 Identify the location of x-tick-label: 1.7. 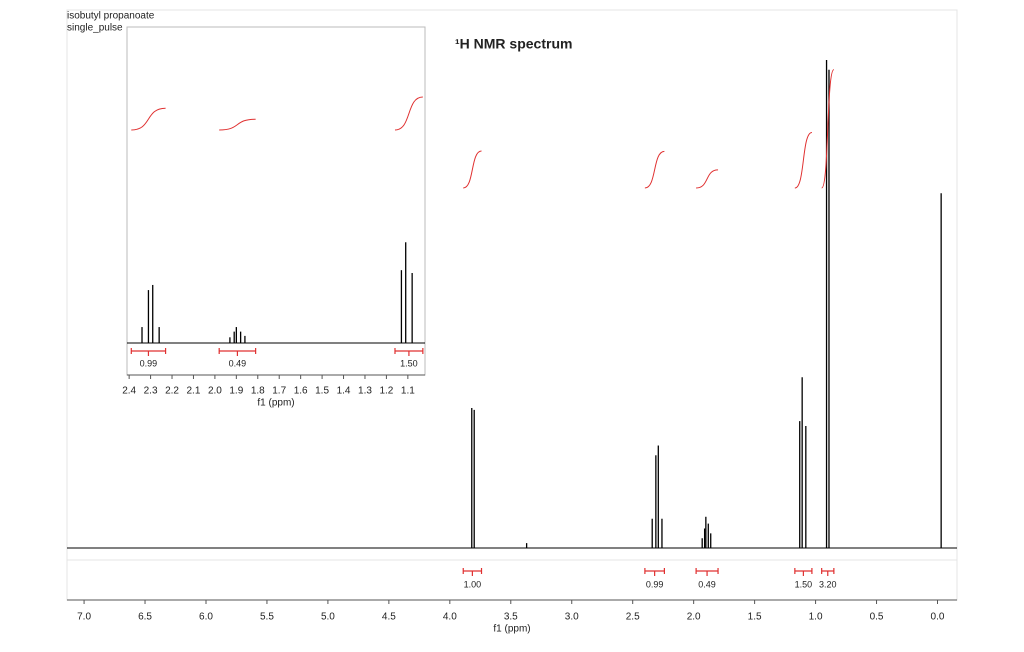
(279, 391).